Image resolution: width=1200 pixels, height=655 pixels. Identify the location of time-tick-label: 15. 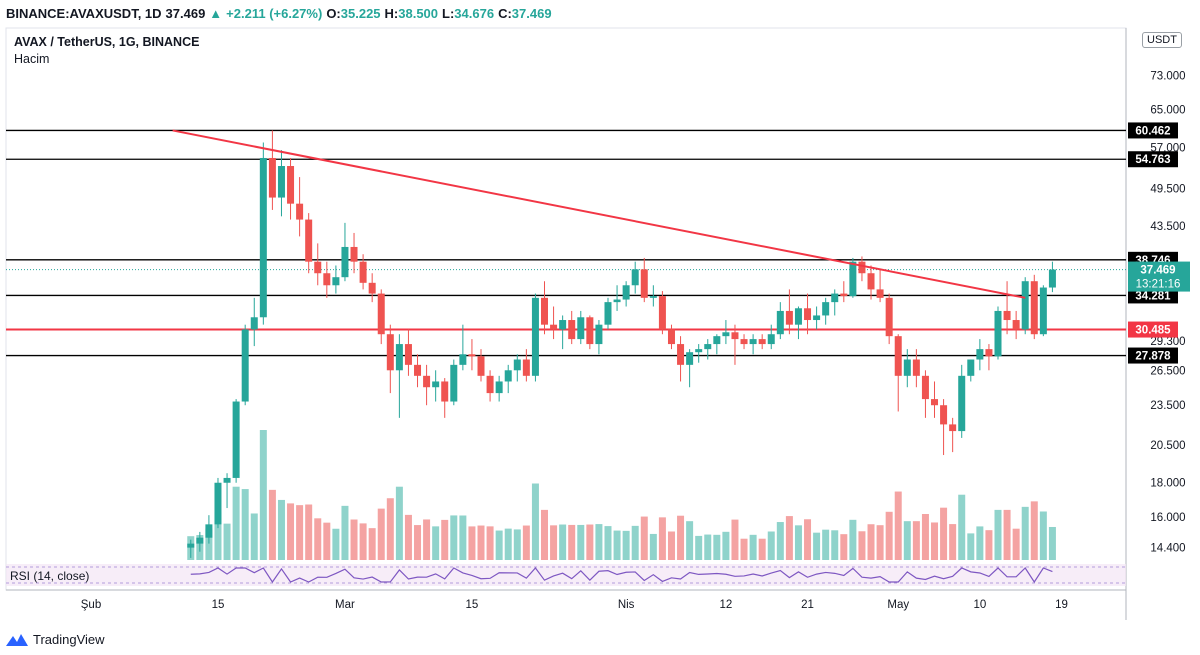
(472, 605).